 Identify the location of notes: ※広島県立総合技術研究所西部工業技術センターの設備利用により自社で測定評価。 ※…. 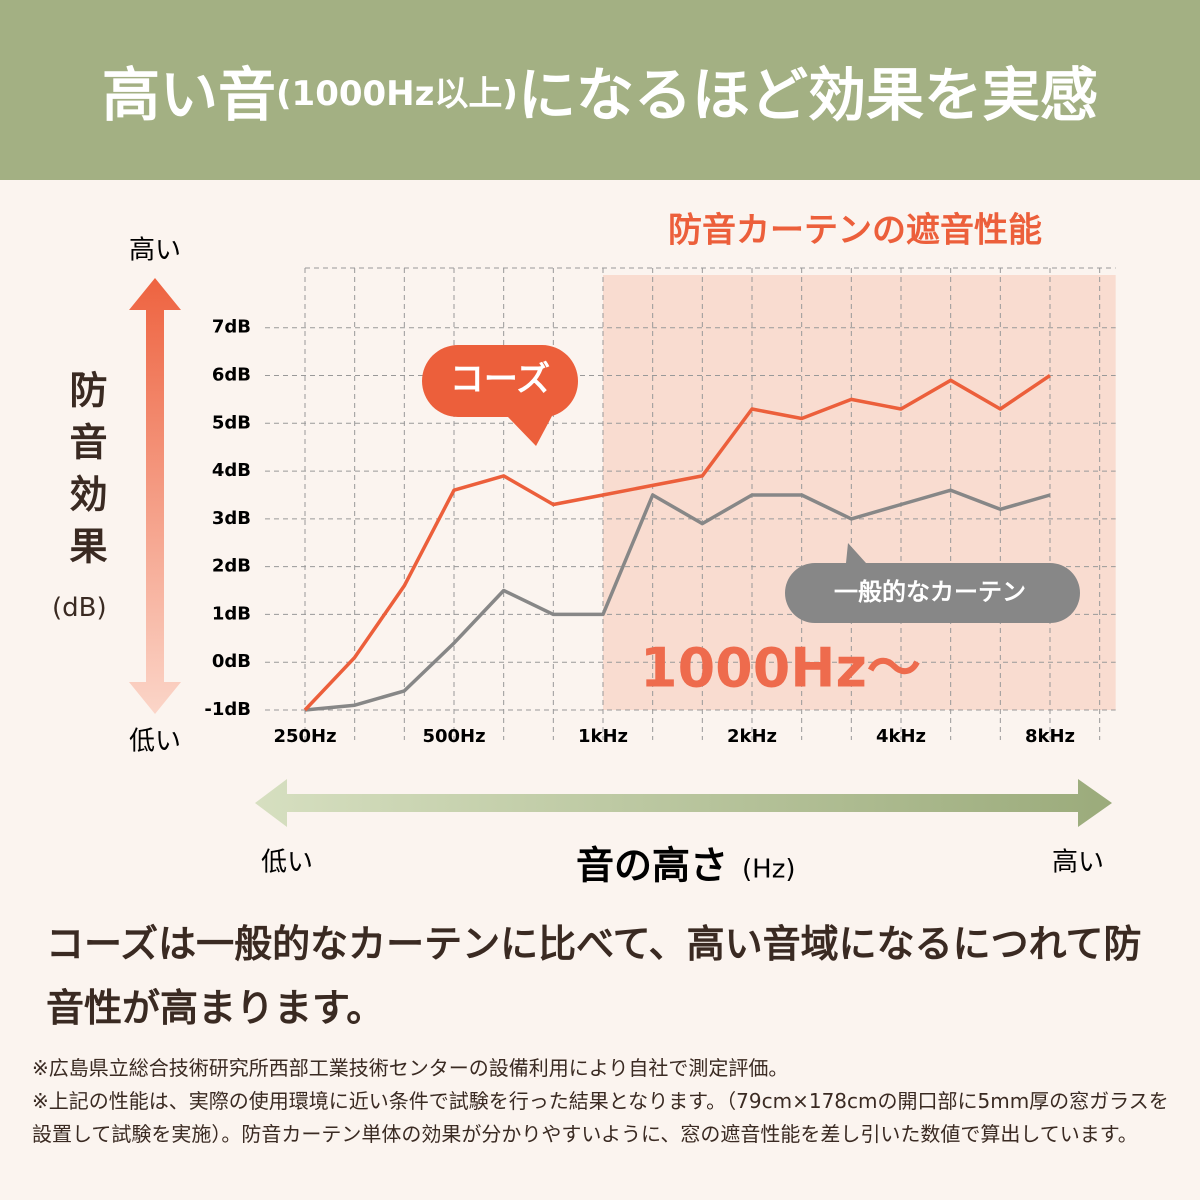
(602, 1101).